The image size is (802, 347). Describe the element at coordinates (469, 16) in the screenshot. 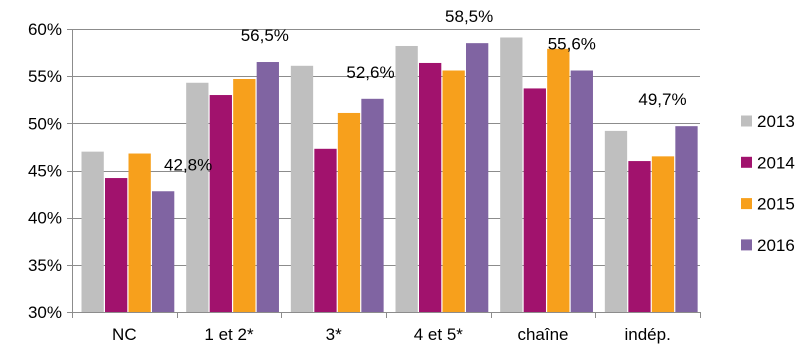

I see `data-label: 58,5%` at that location.